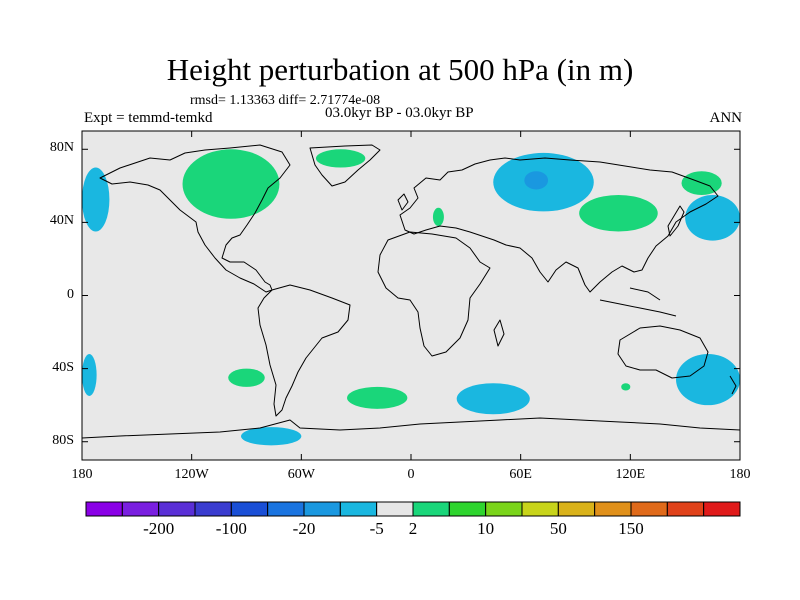 The image size is (800, 600). What do you see at coordinates (520, 474) in the screenshot?
I see `lon-label: 60E` at bounding box center [520, 474].